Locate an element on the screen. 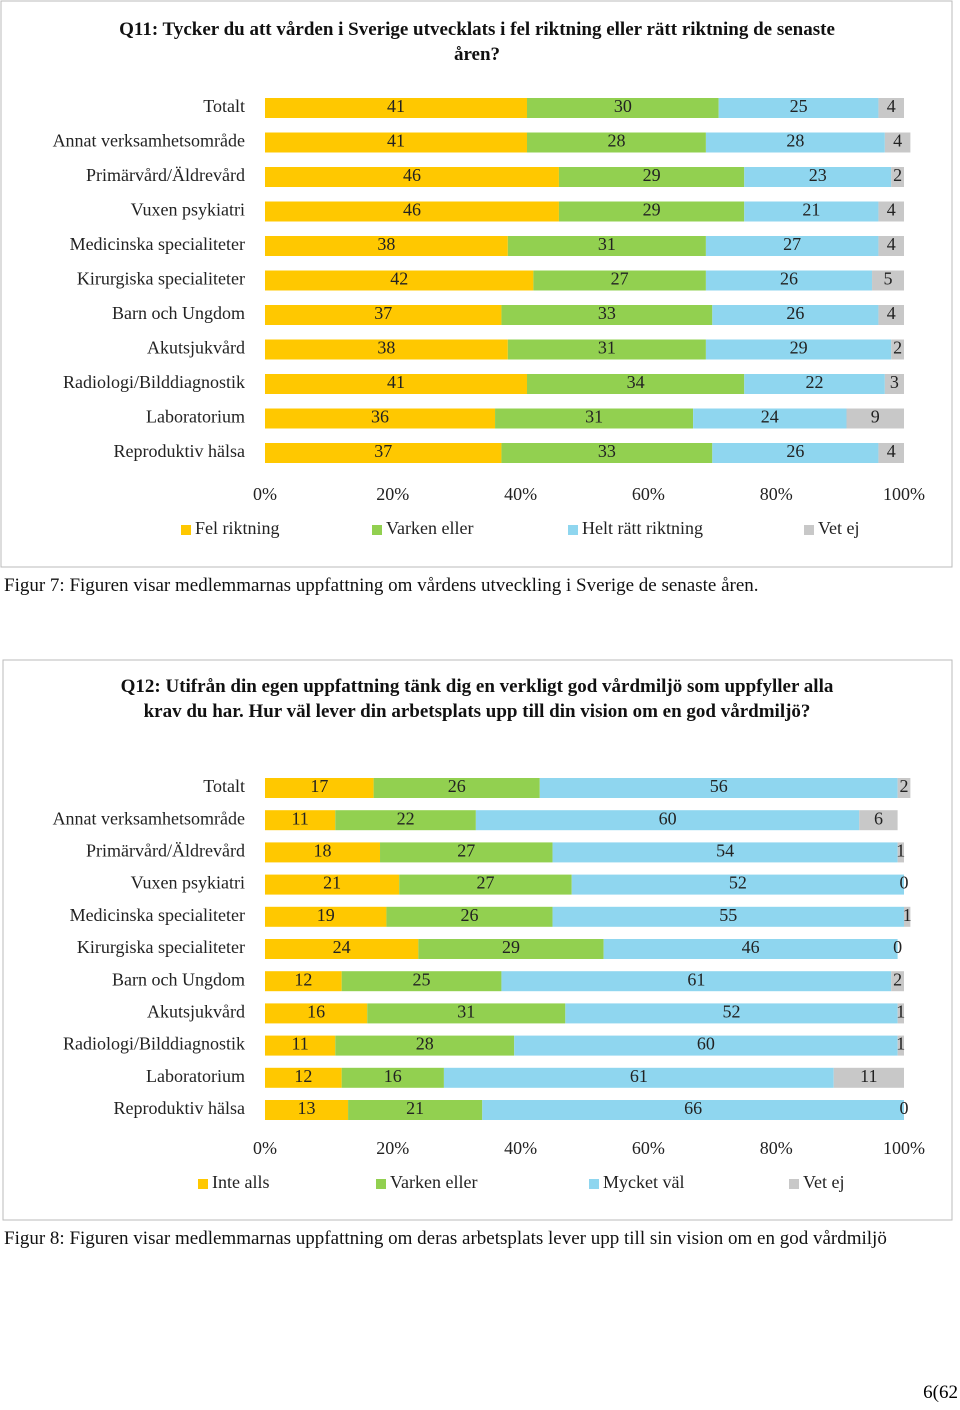 The image size is (960, 1410). data-label: 42 is located at coordinates (399, 279).